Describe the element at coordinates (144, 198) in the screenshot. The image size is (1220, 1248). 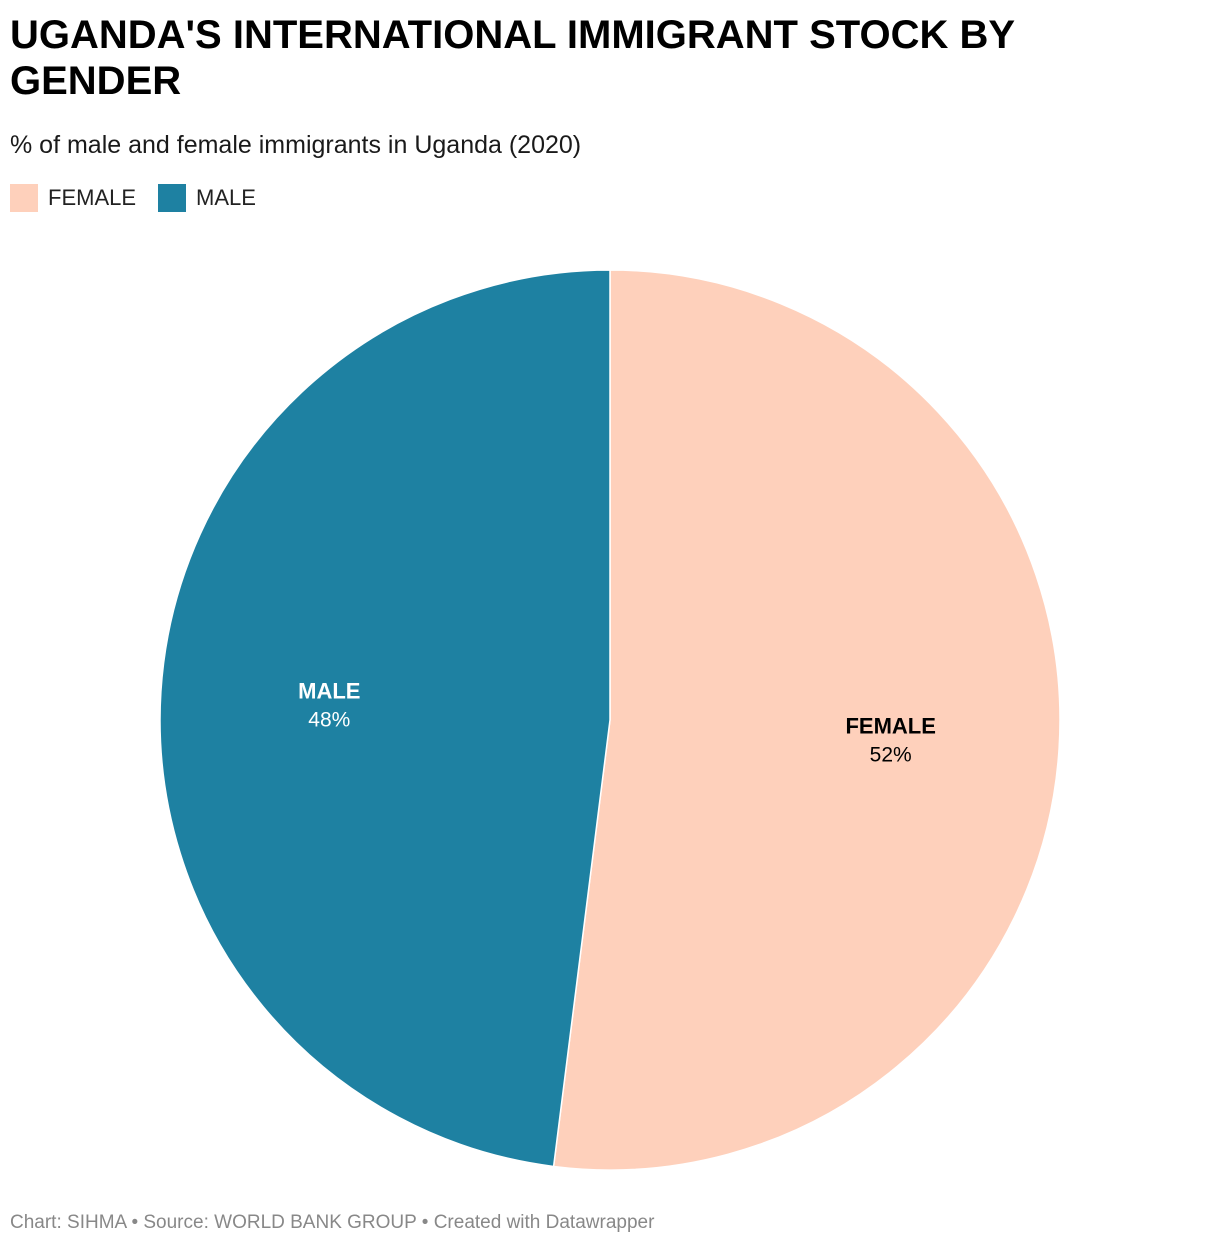
I see `chart-legend: FEMALE MALE` at that location.